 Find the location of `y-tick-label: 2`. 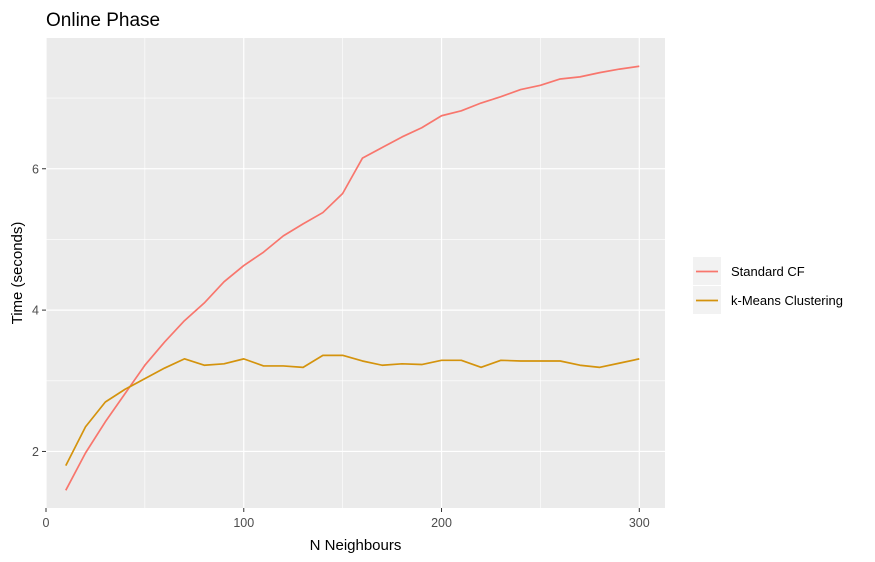

y-tick-label: 2 is located at coordinates (35, 452).